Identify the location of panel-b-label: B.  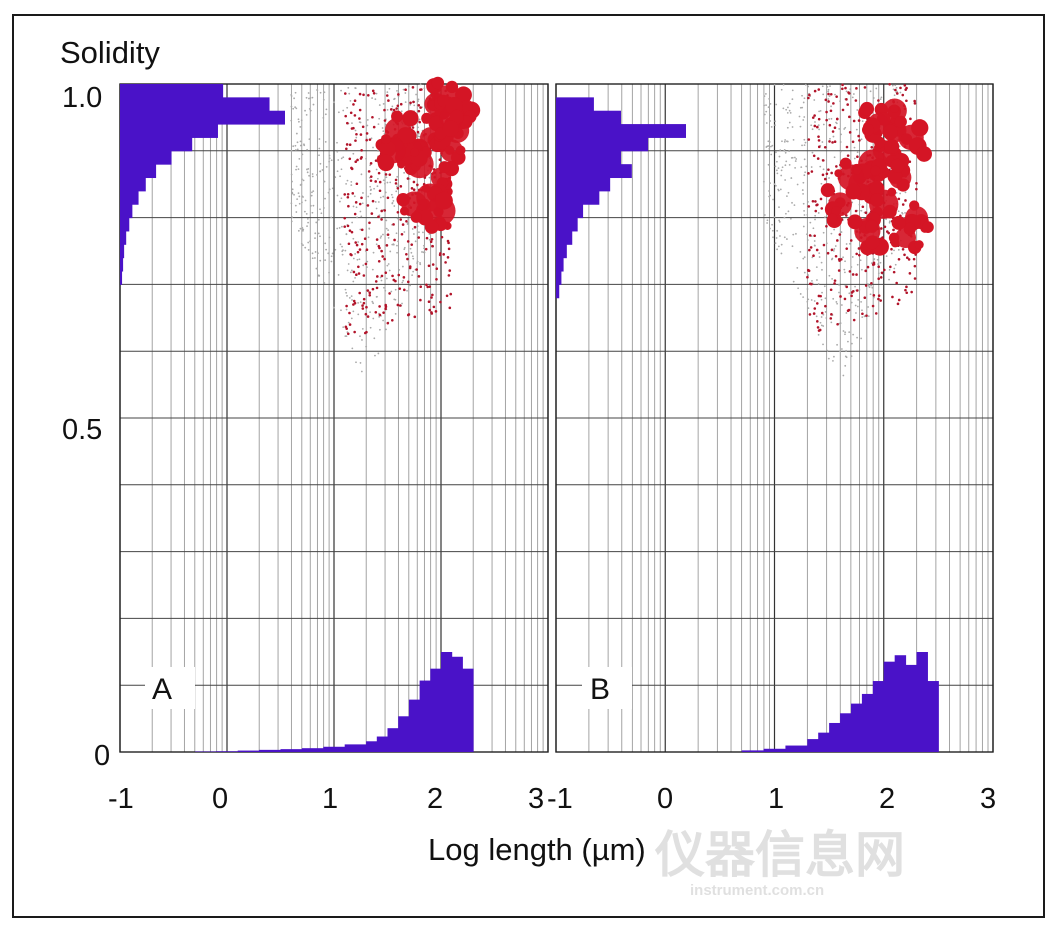
(600, 689).